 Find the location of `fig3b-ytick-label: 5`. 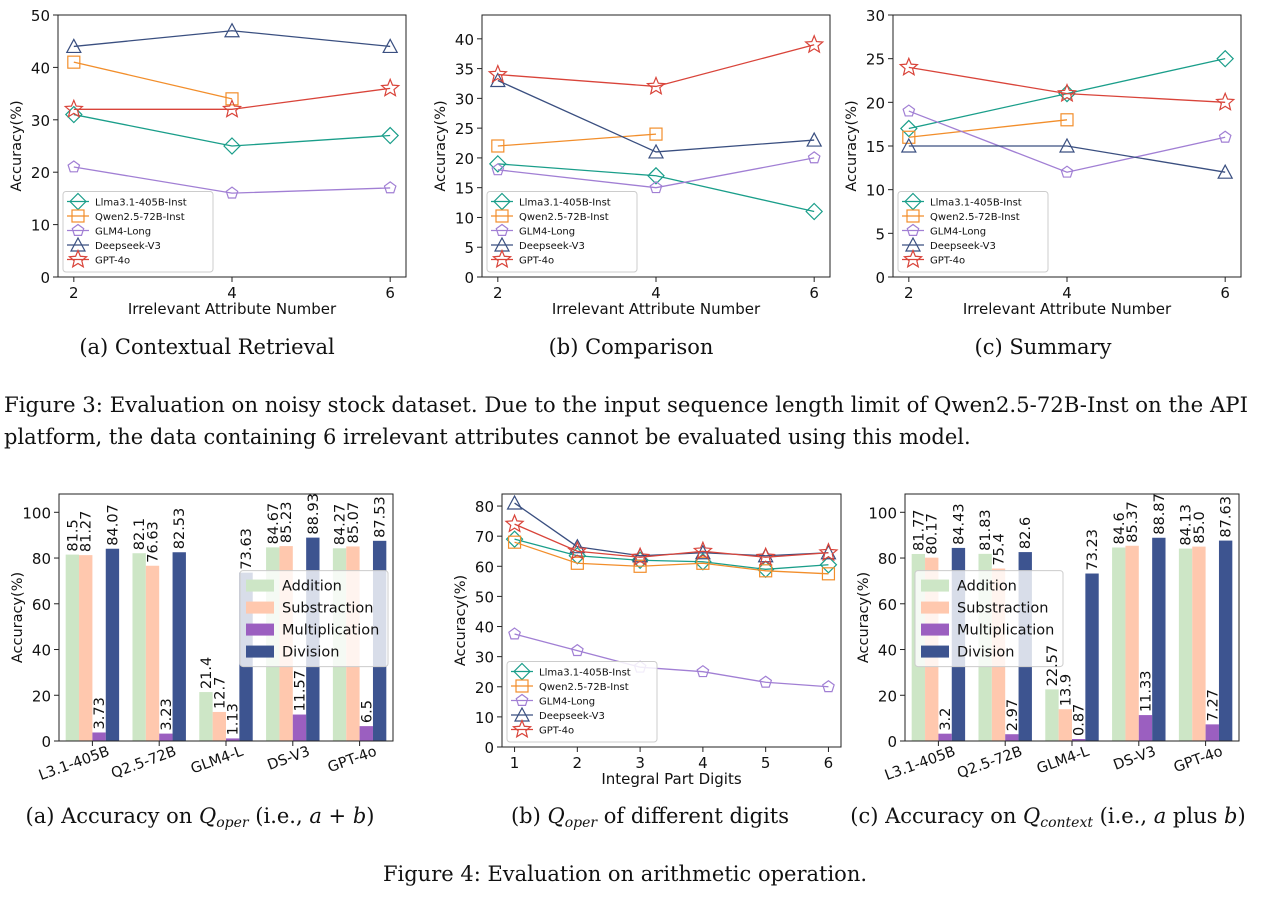

fig3b-ytick-label: 5 is located at coordinates (469, 248).